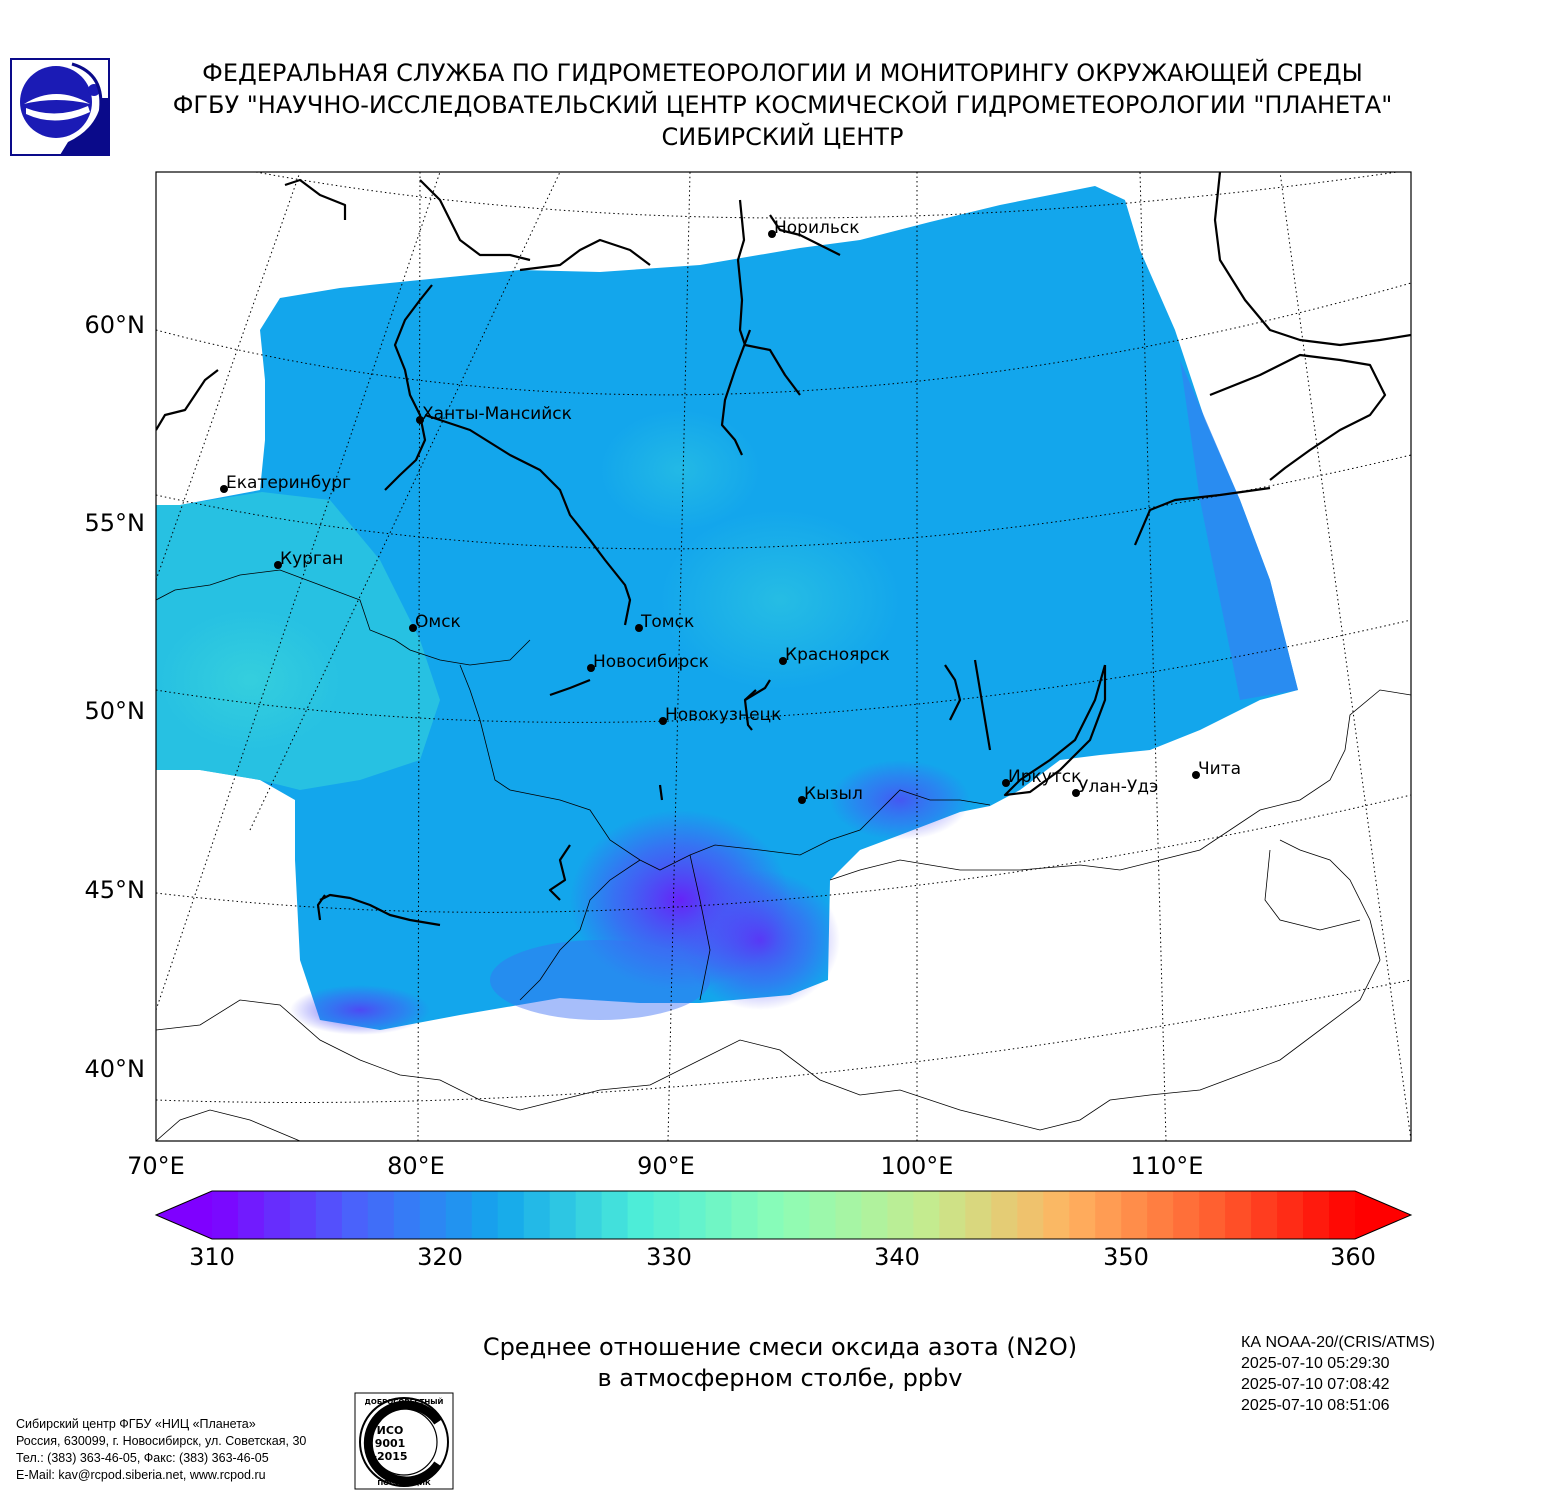 This screenshot has width=1550, height=1500. I want to click on iso-stamp-bottom: ПОСТАВЩИК, so click(404, 1483).